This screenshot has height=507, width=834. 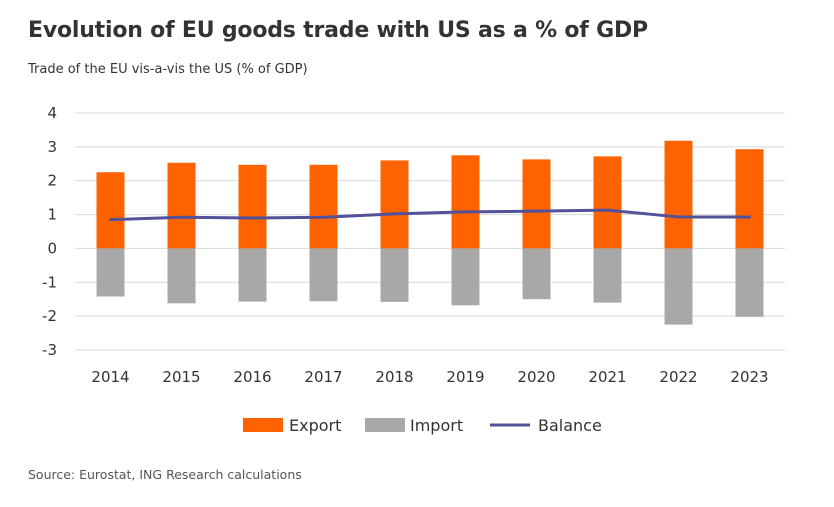 What do you see at coordinates (52, 113) in the screenshot?
I see `y-tick-label: 4` at bounding box center [52, 113].